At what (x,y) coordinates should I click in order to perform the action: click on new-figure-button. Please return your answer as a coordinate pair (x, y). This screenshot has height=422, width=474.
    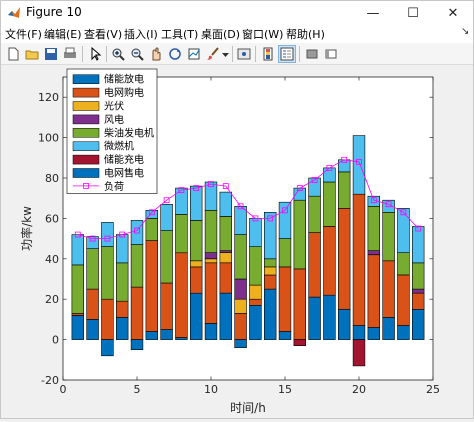
    Looking at the image, I should click on (13, 54).